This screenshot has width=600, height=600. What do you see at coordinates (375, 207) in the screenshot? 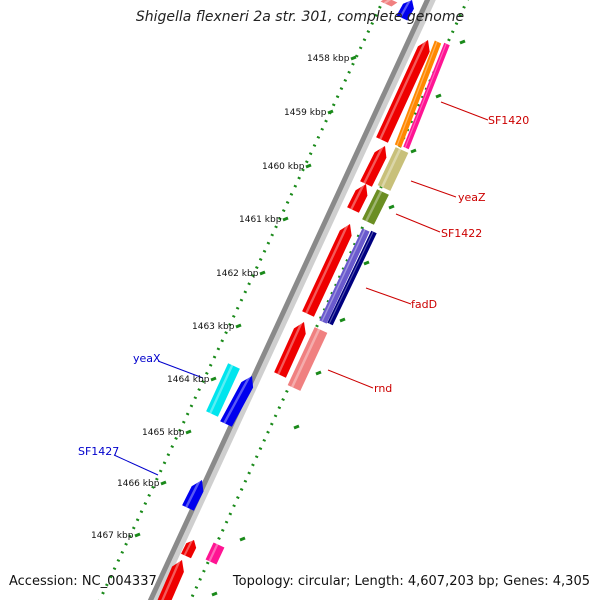
I see `gene-track-sf1422` at bounding box center [375, 207].